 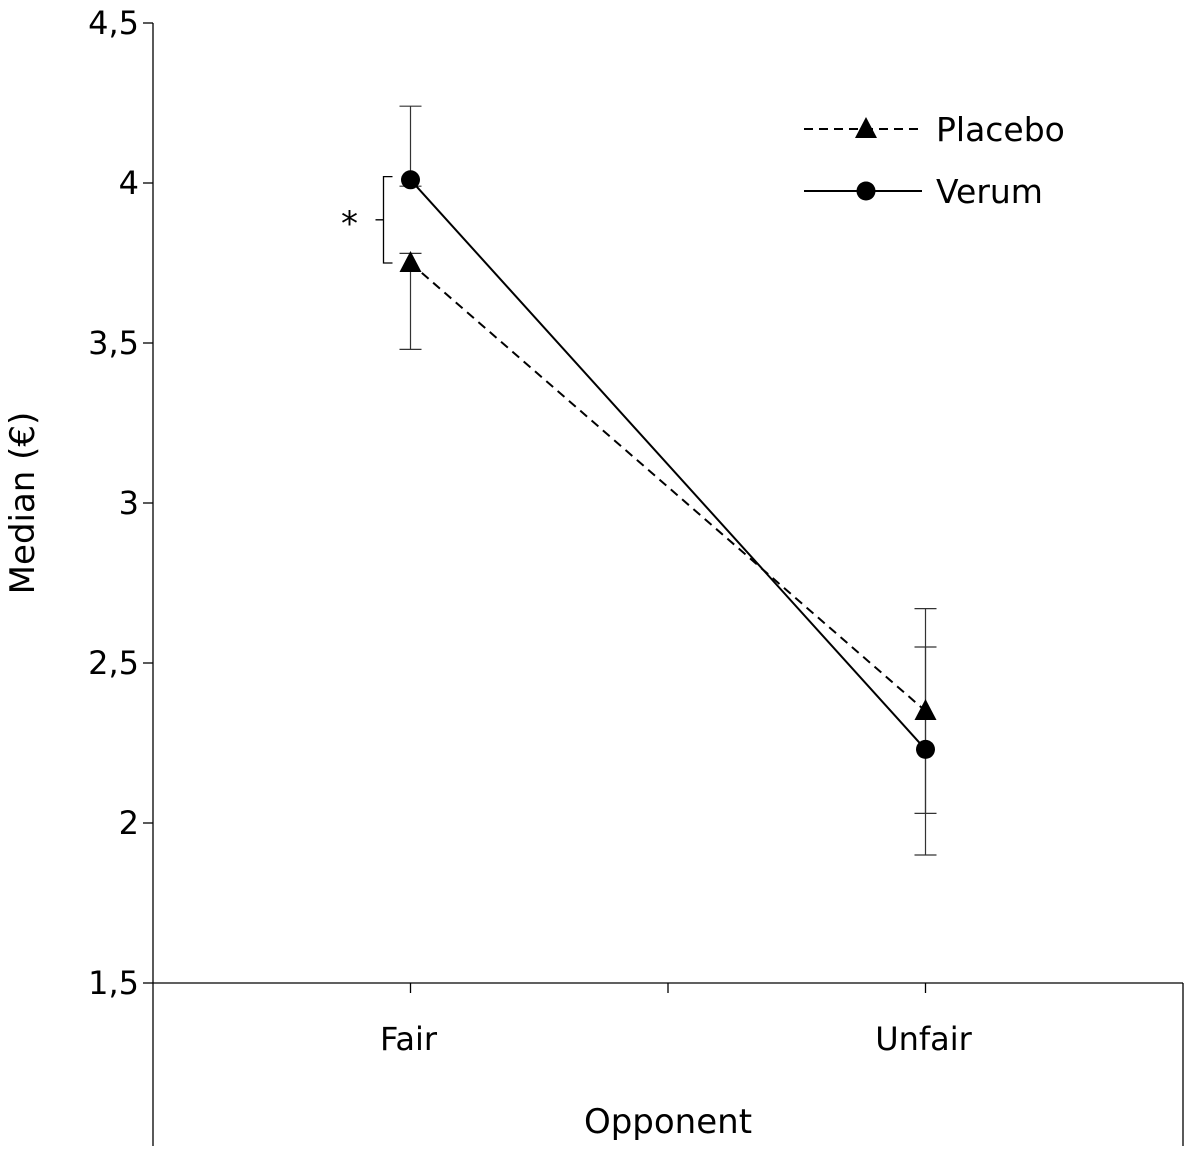 I want to click on x-category-labels: Fair Unfair, so click(x=676, y=1039).